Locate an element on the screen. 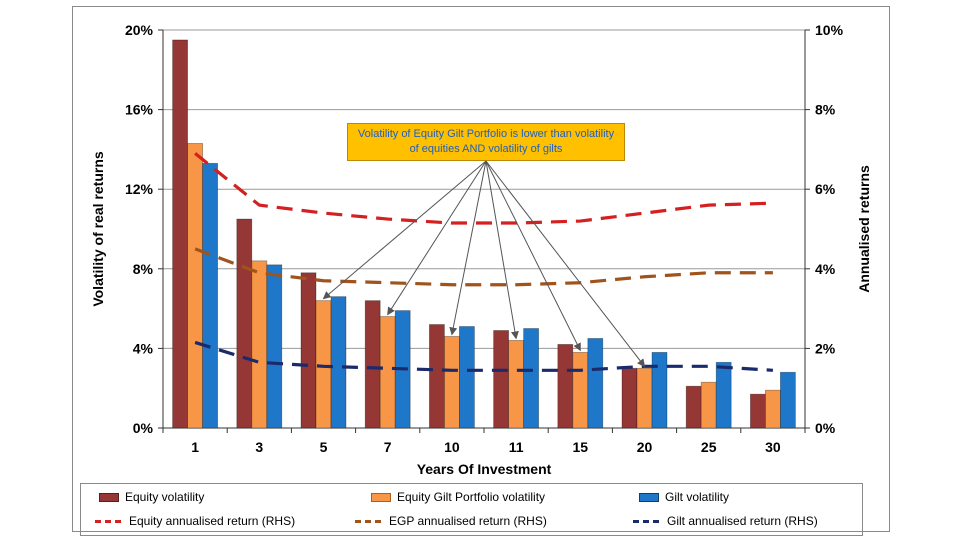 The image size is (960, 540). legend-item-egp-return: EGP annualised return (RHS) is located at coordinates (451, 521).